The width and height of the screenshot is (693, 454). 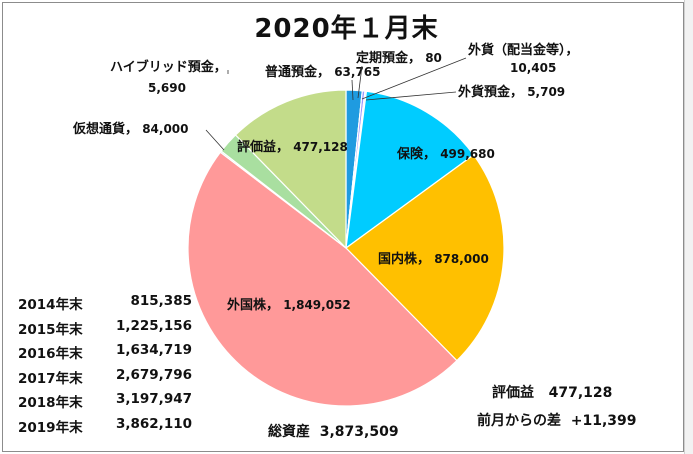 What do you see at coordinates (523, 58) in the screenshot?
I see `slice-label: 外貨（配当金等）， 10,405` at bounding box center [523, 58].